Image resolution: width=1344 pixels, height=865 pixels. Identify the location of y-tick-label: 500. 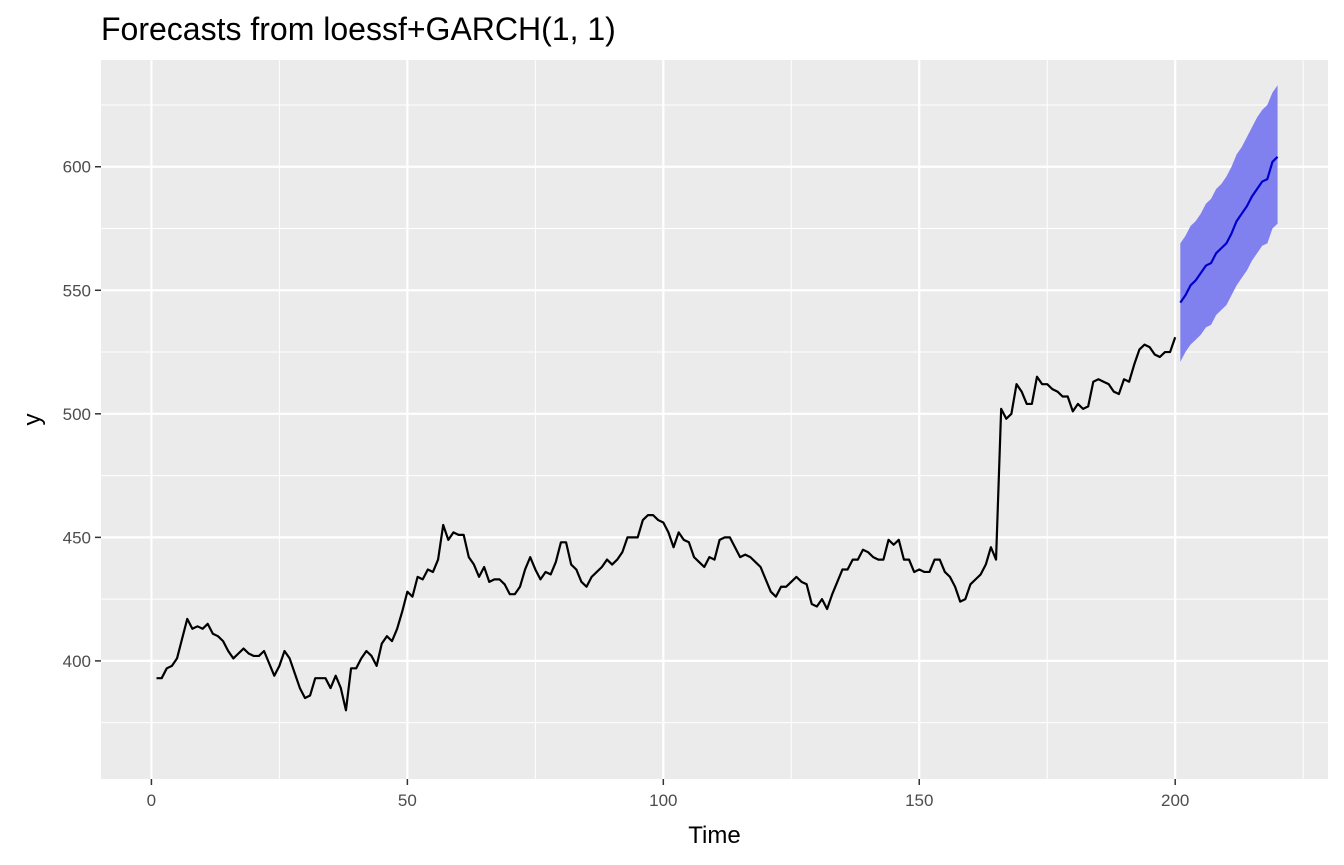
(77, 414).